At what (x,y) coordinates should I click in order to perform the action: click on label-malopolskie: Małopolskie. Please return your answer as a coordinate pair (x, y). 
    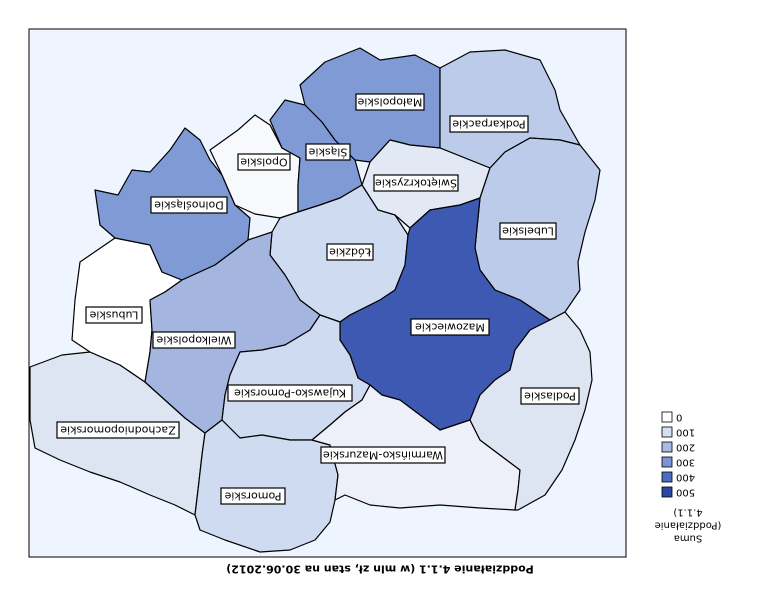
    Looking at the image, I should click on (390, 102).